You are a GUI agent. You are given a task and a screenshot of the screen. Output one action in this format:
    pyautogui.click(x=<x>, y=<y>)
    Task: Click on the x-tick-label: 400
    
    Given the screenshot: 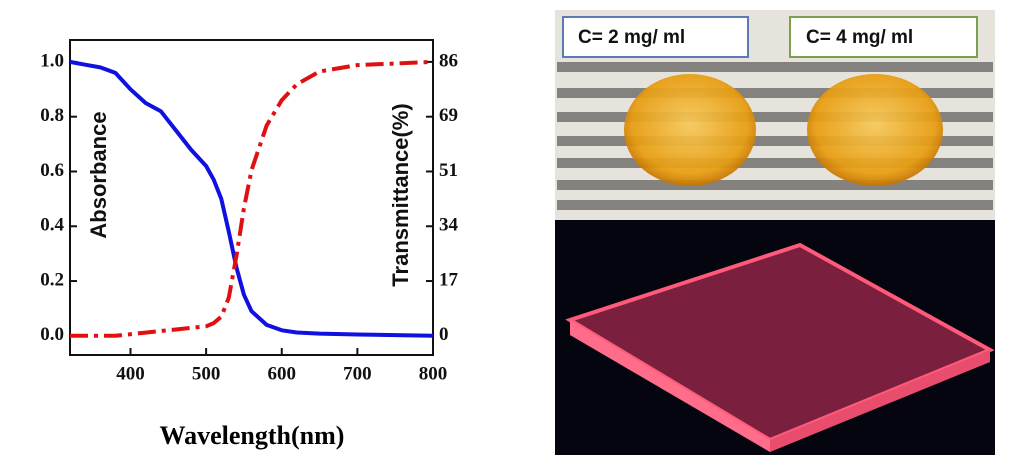 What is the action you would take?
    pyautogui.click(x=130, y=373)
    